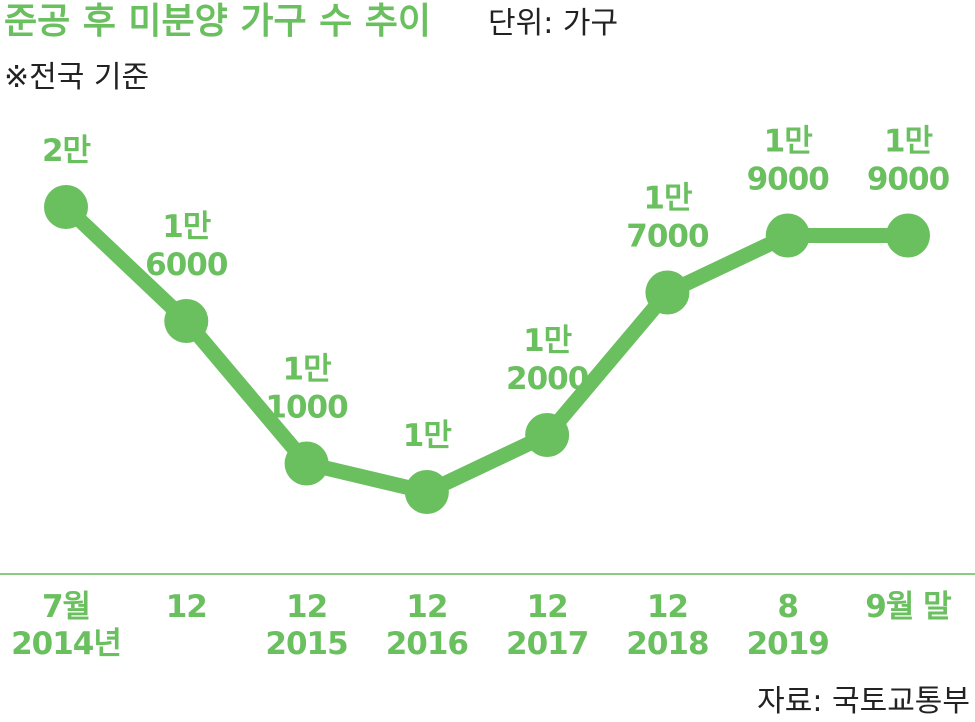 This screenshot has height=722, width=975. I want to click on source-label: 자료: 국토교통부, so click(863, 701).